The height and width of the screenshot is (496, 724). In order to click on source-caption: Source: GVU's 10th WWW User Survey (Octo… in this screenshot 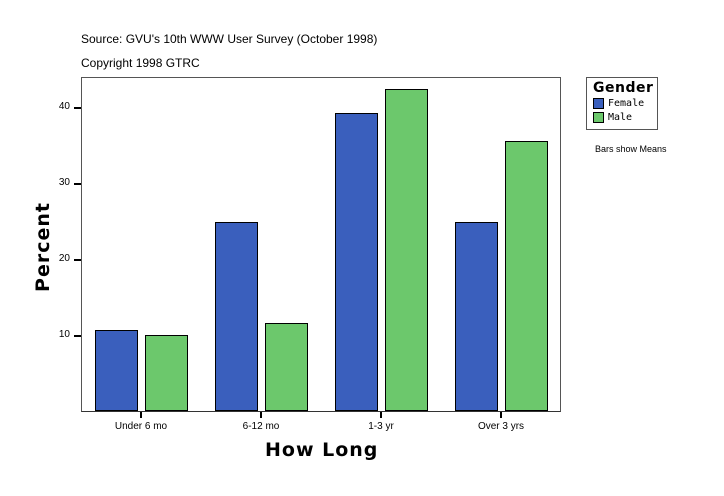, I will do `click(229, 39)`.